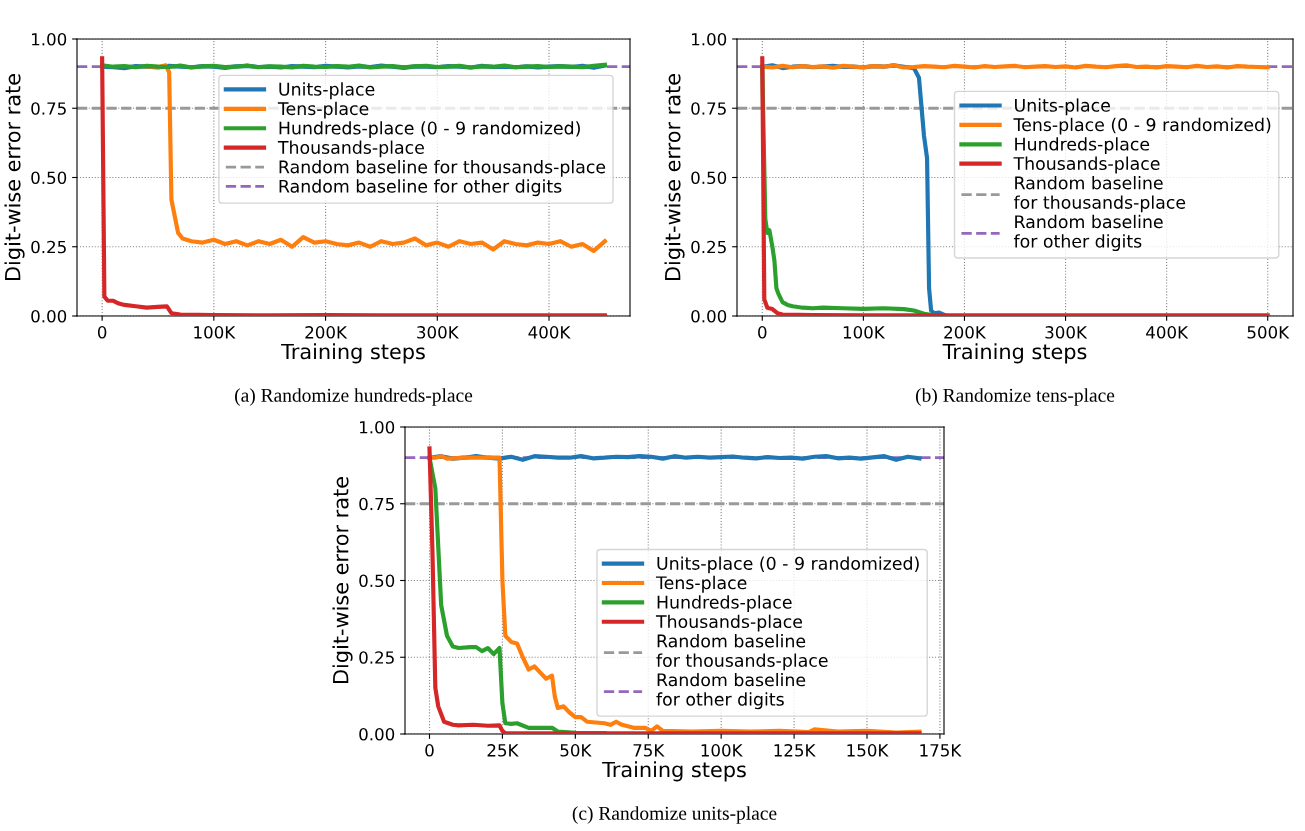 This screenshot has width=1305, height=831. I want to click on legend-label: Hundreds-place (0 - 9 randomized), so click(429, 129).